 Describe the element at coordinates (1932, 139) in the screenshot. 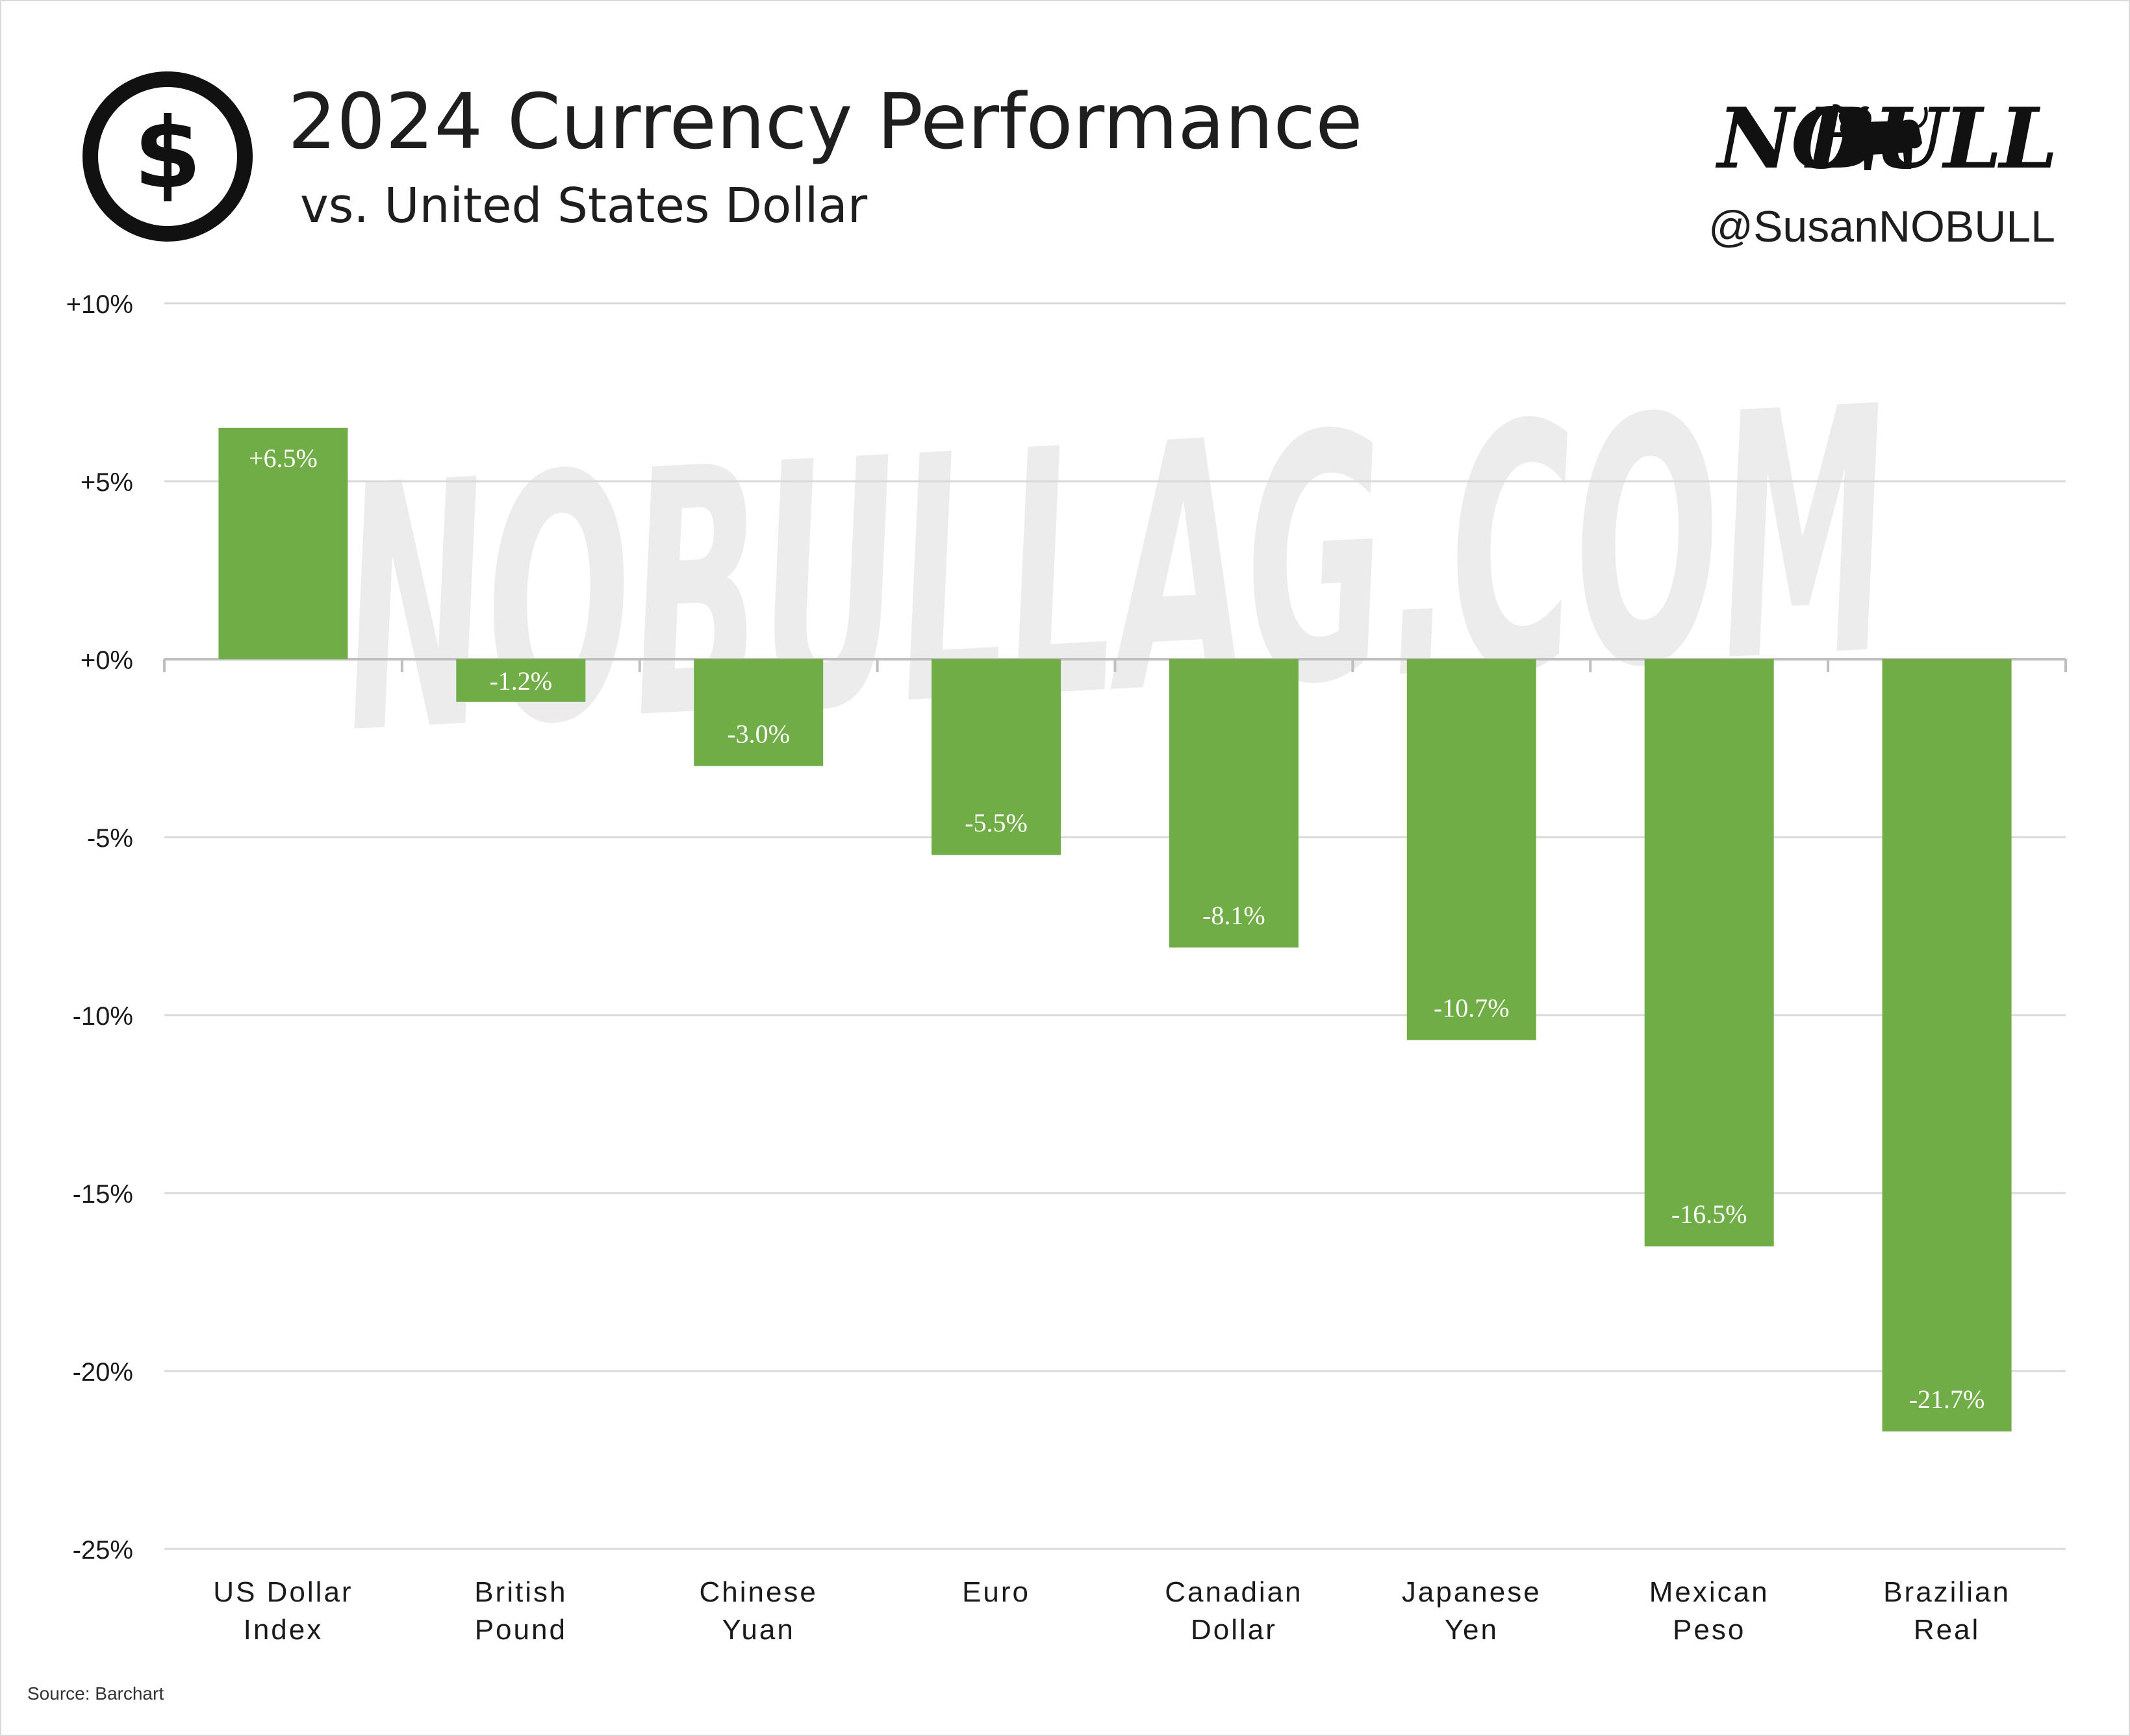

I see `brand-logo-right: BULL` at that location.